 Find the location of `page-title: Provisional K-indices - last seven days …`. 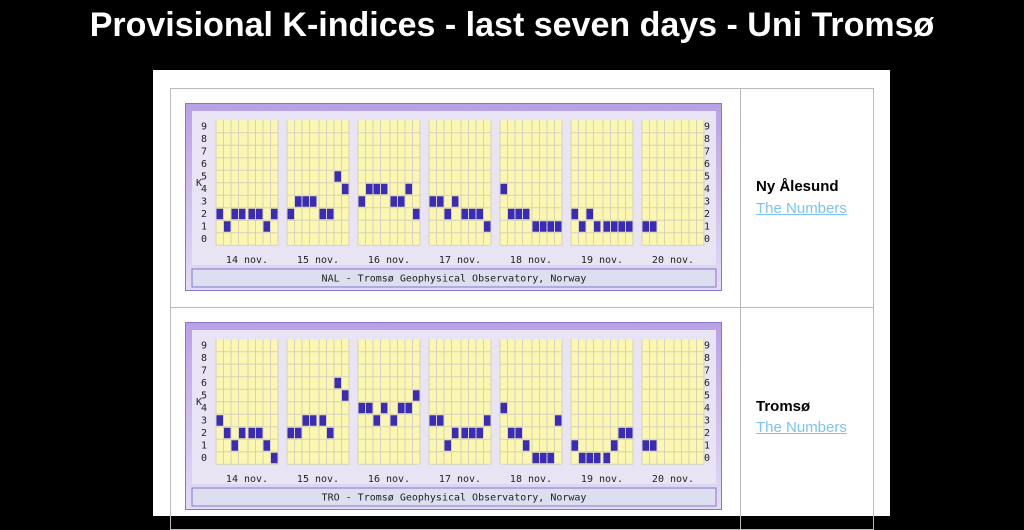

page-title: Provisional K-indices - last seven days … is located at coordinates (512, 25).